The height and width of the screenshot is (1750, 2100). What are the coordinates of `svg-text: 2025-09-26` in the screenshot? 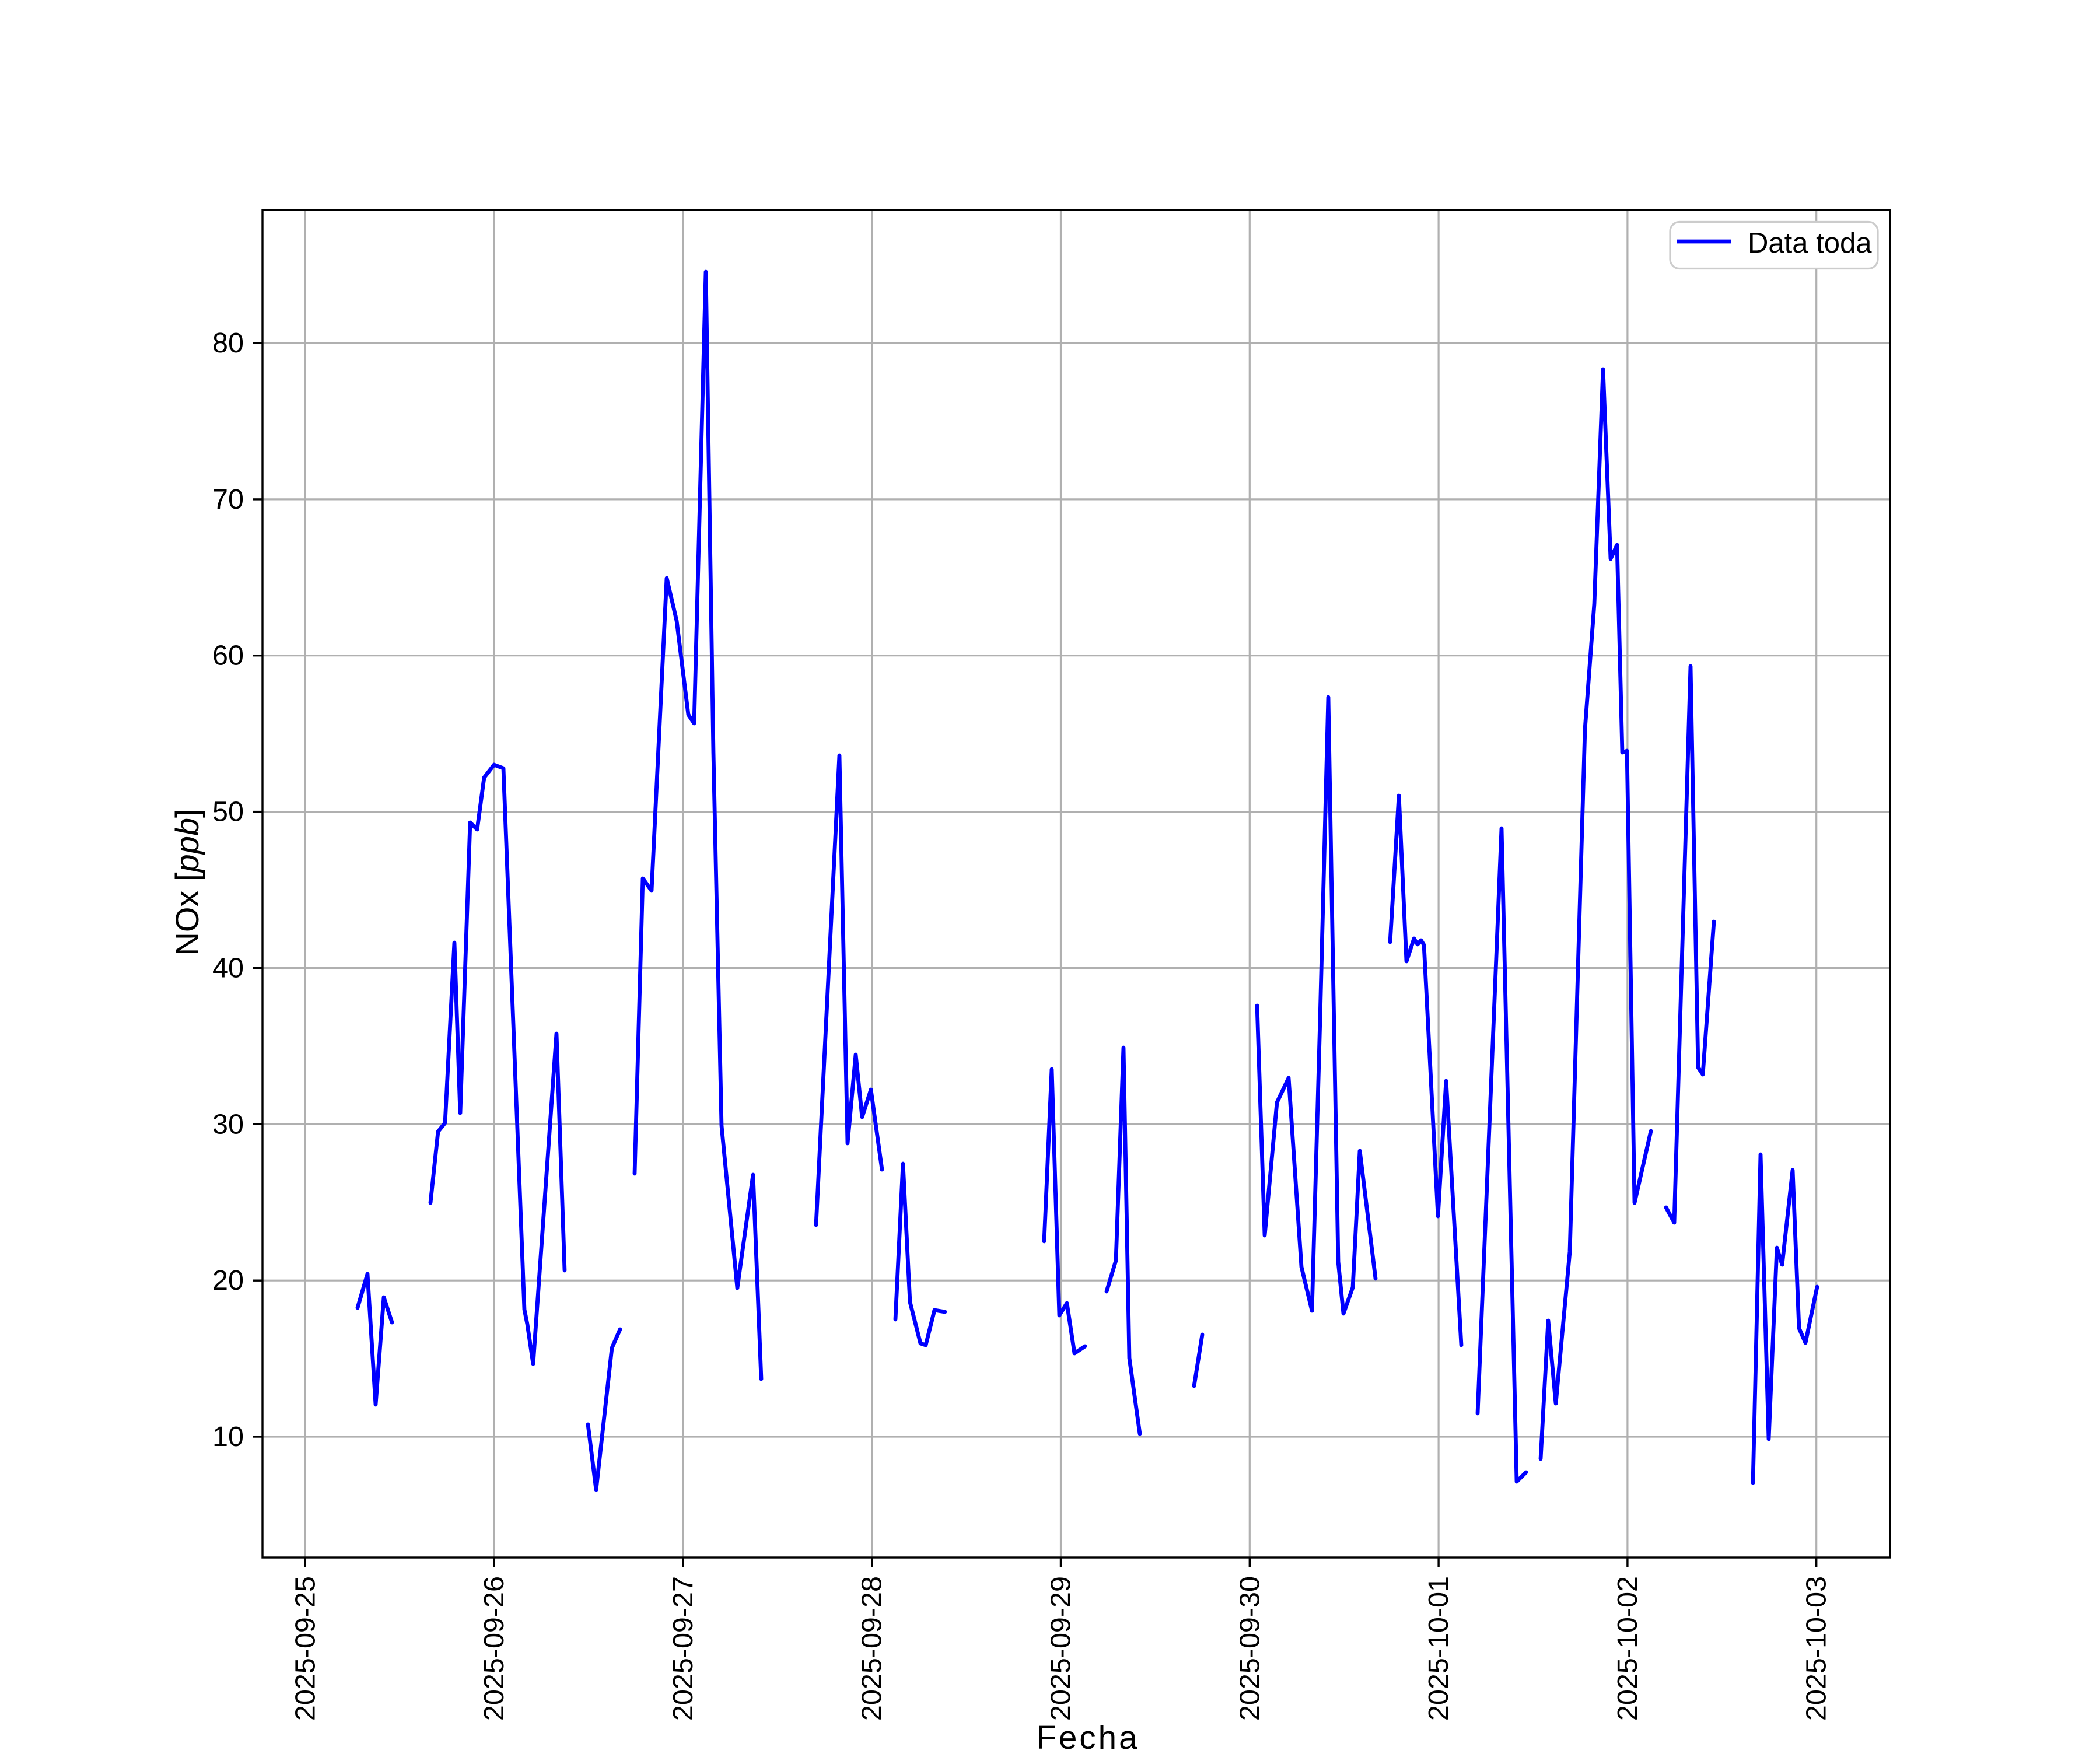 It's located at (494, 1648).